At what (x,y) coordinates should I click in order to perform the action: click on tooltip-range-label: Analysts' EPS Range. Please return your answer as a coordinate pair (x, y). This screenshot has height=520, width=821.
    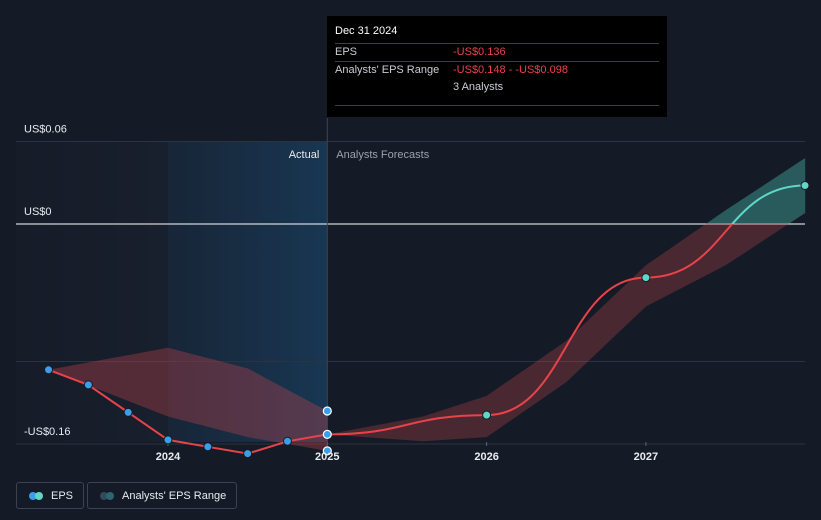
    Looking at the image, I should click on (387, 70).